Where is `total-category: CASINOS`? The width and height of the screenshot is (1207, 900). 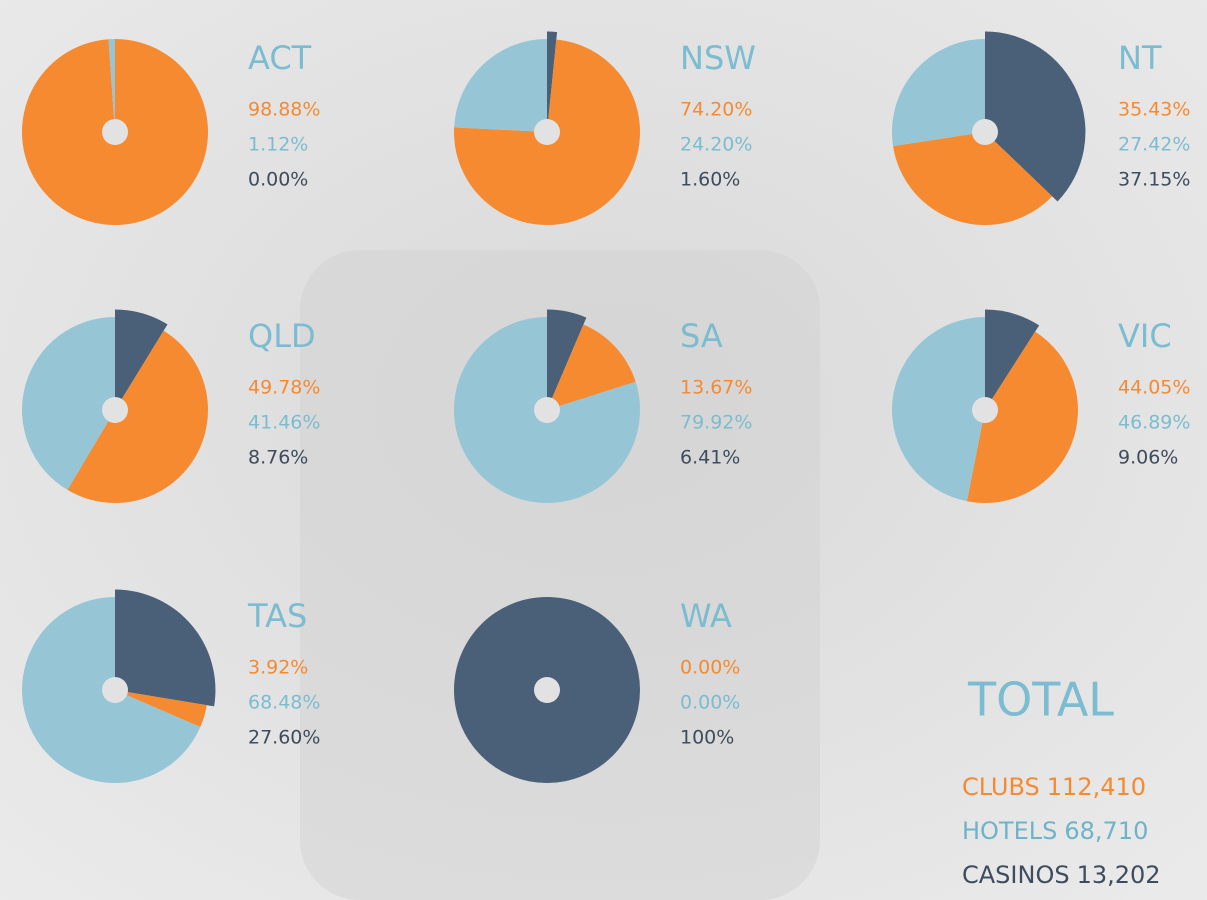
total-category: CASINOS is located at coordinates (1016, 875).